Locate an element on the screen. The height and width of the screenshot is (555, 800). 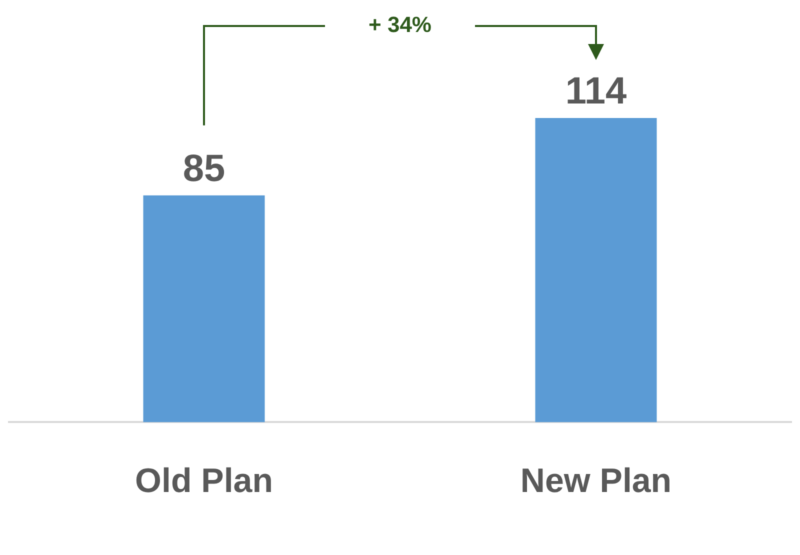
x-tick-label: Old Plan is located at coordinates (204, 481).